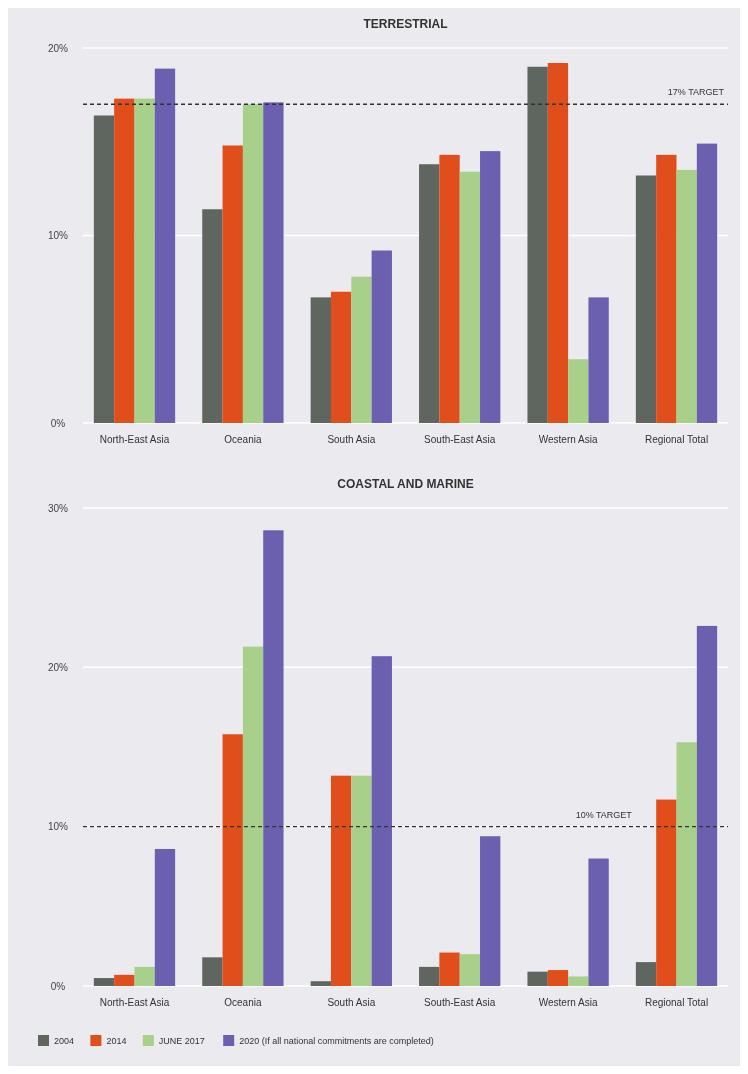 This screenshot has width=748, height=1074. What do you see at coordinates (64, 1041) in the screenshot?
I see `legend-label: 2004` at bounding box center [64, 1041].